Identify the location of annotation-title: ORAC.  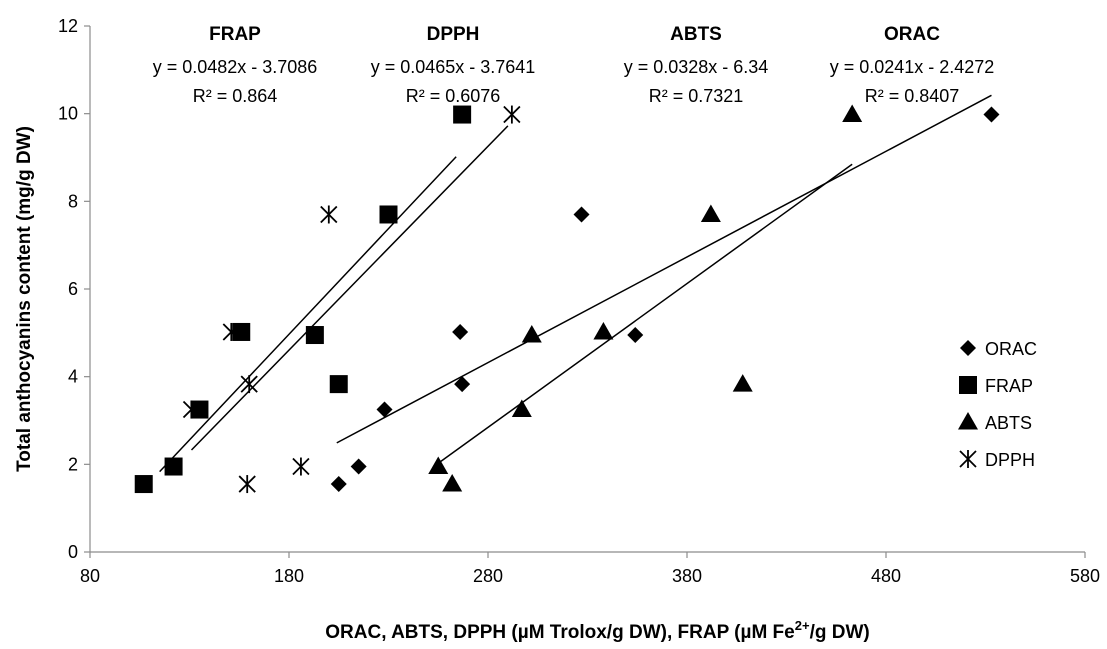
(912, 34).